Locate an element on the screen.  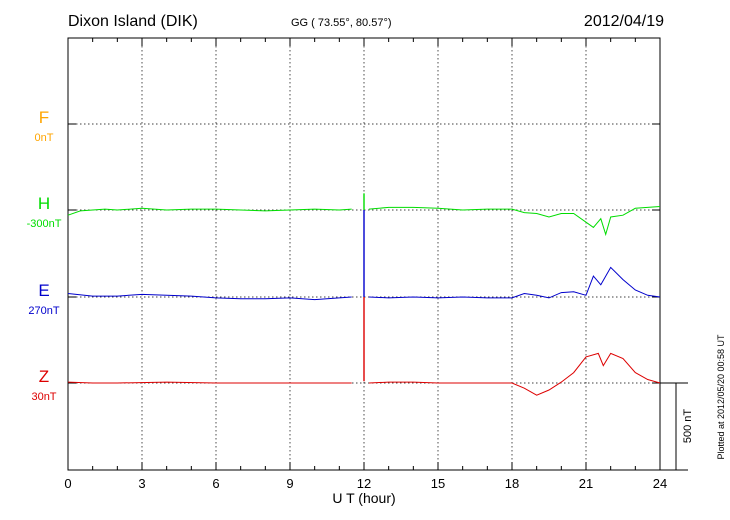
component-labels: F 0nT H -300nT E 270nT Z 30nT is located at coordinates (44, 255).